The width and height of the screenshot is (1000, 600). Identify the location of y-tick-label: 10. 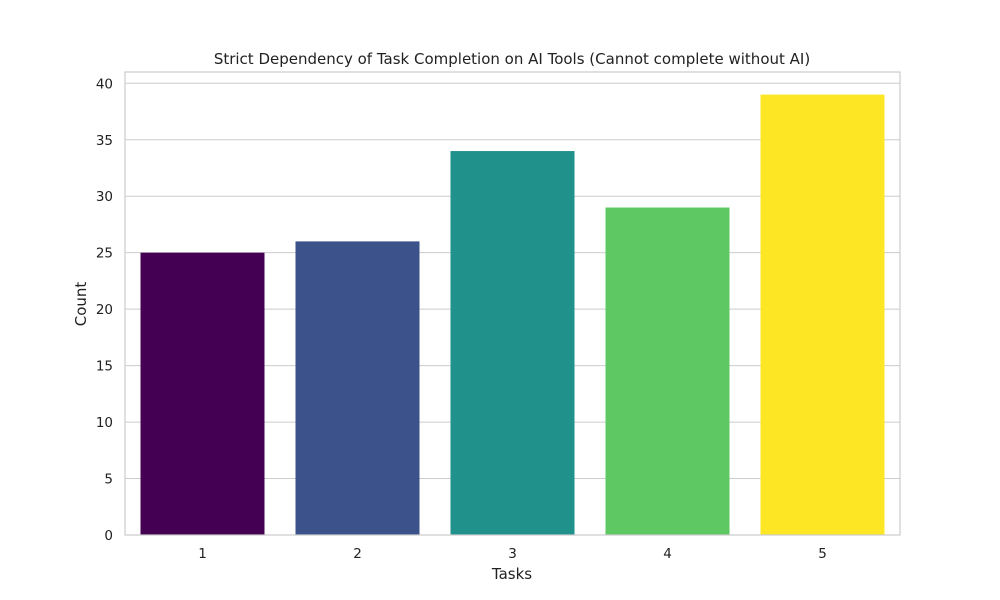
(104, 423).